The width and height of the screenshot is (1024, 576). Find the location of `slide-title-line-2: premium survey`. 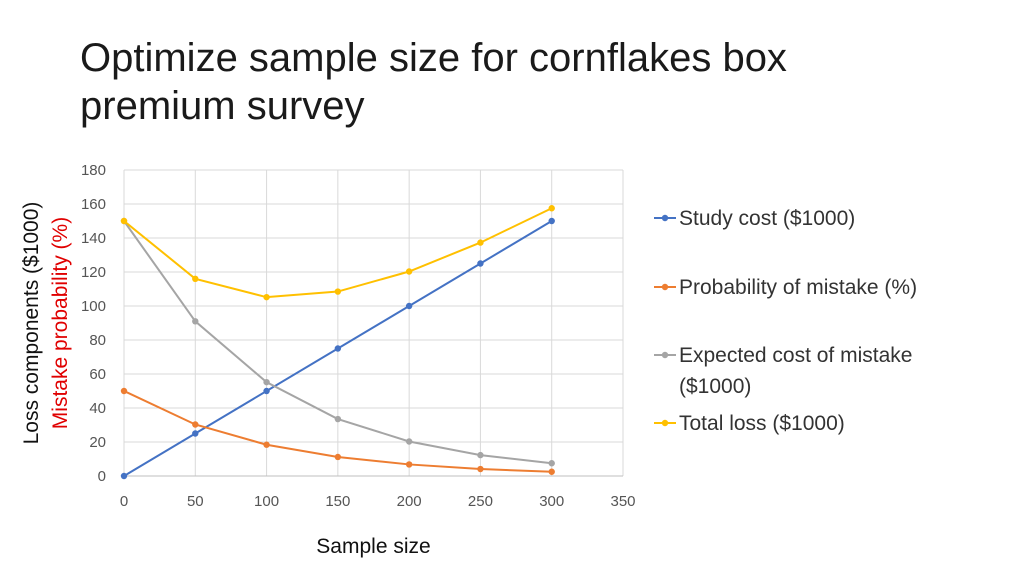

slide-title-line-2: premium survey is located at coordinates (222, 106).